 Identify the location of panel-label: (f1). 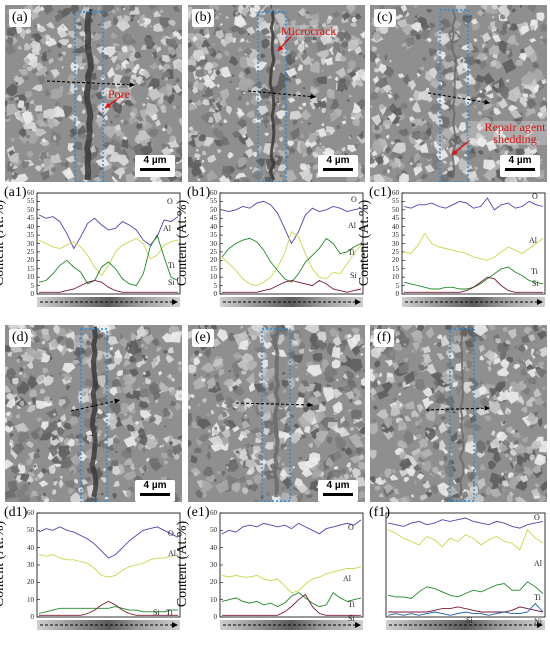
(379, 512).